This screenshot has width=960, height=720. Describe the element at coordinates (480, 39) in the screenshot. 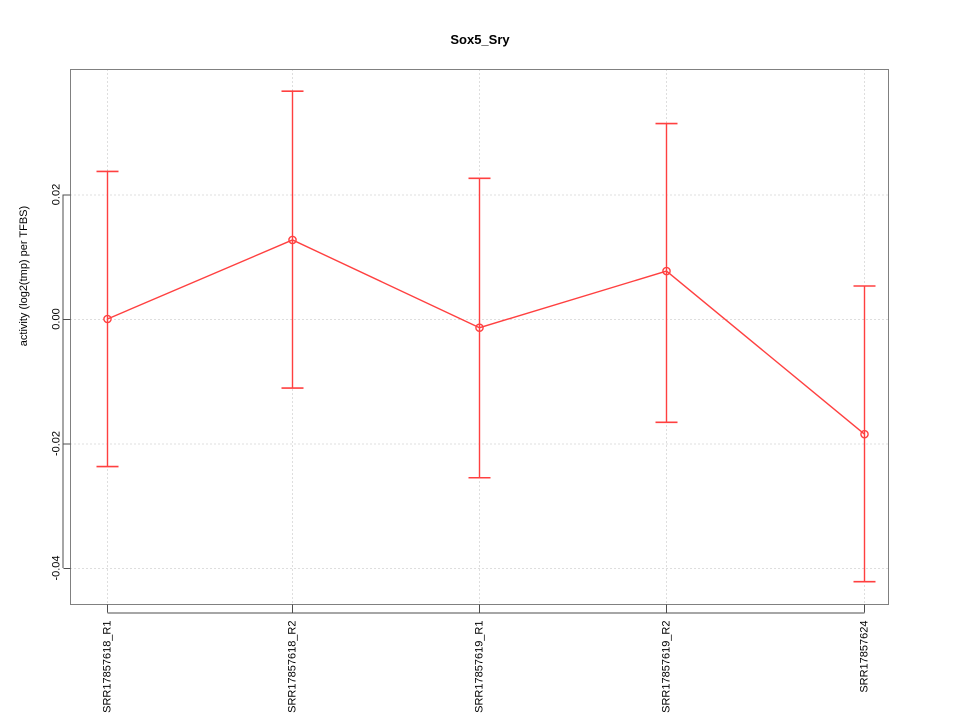

I see `page-title: Sox5_Sry` at that location.